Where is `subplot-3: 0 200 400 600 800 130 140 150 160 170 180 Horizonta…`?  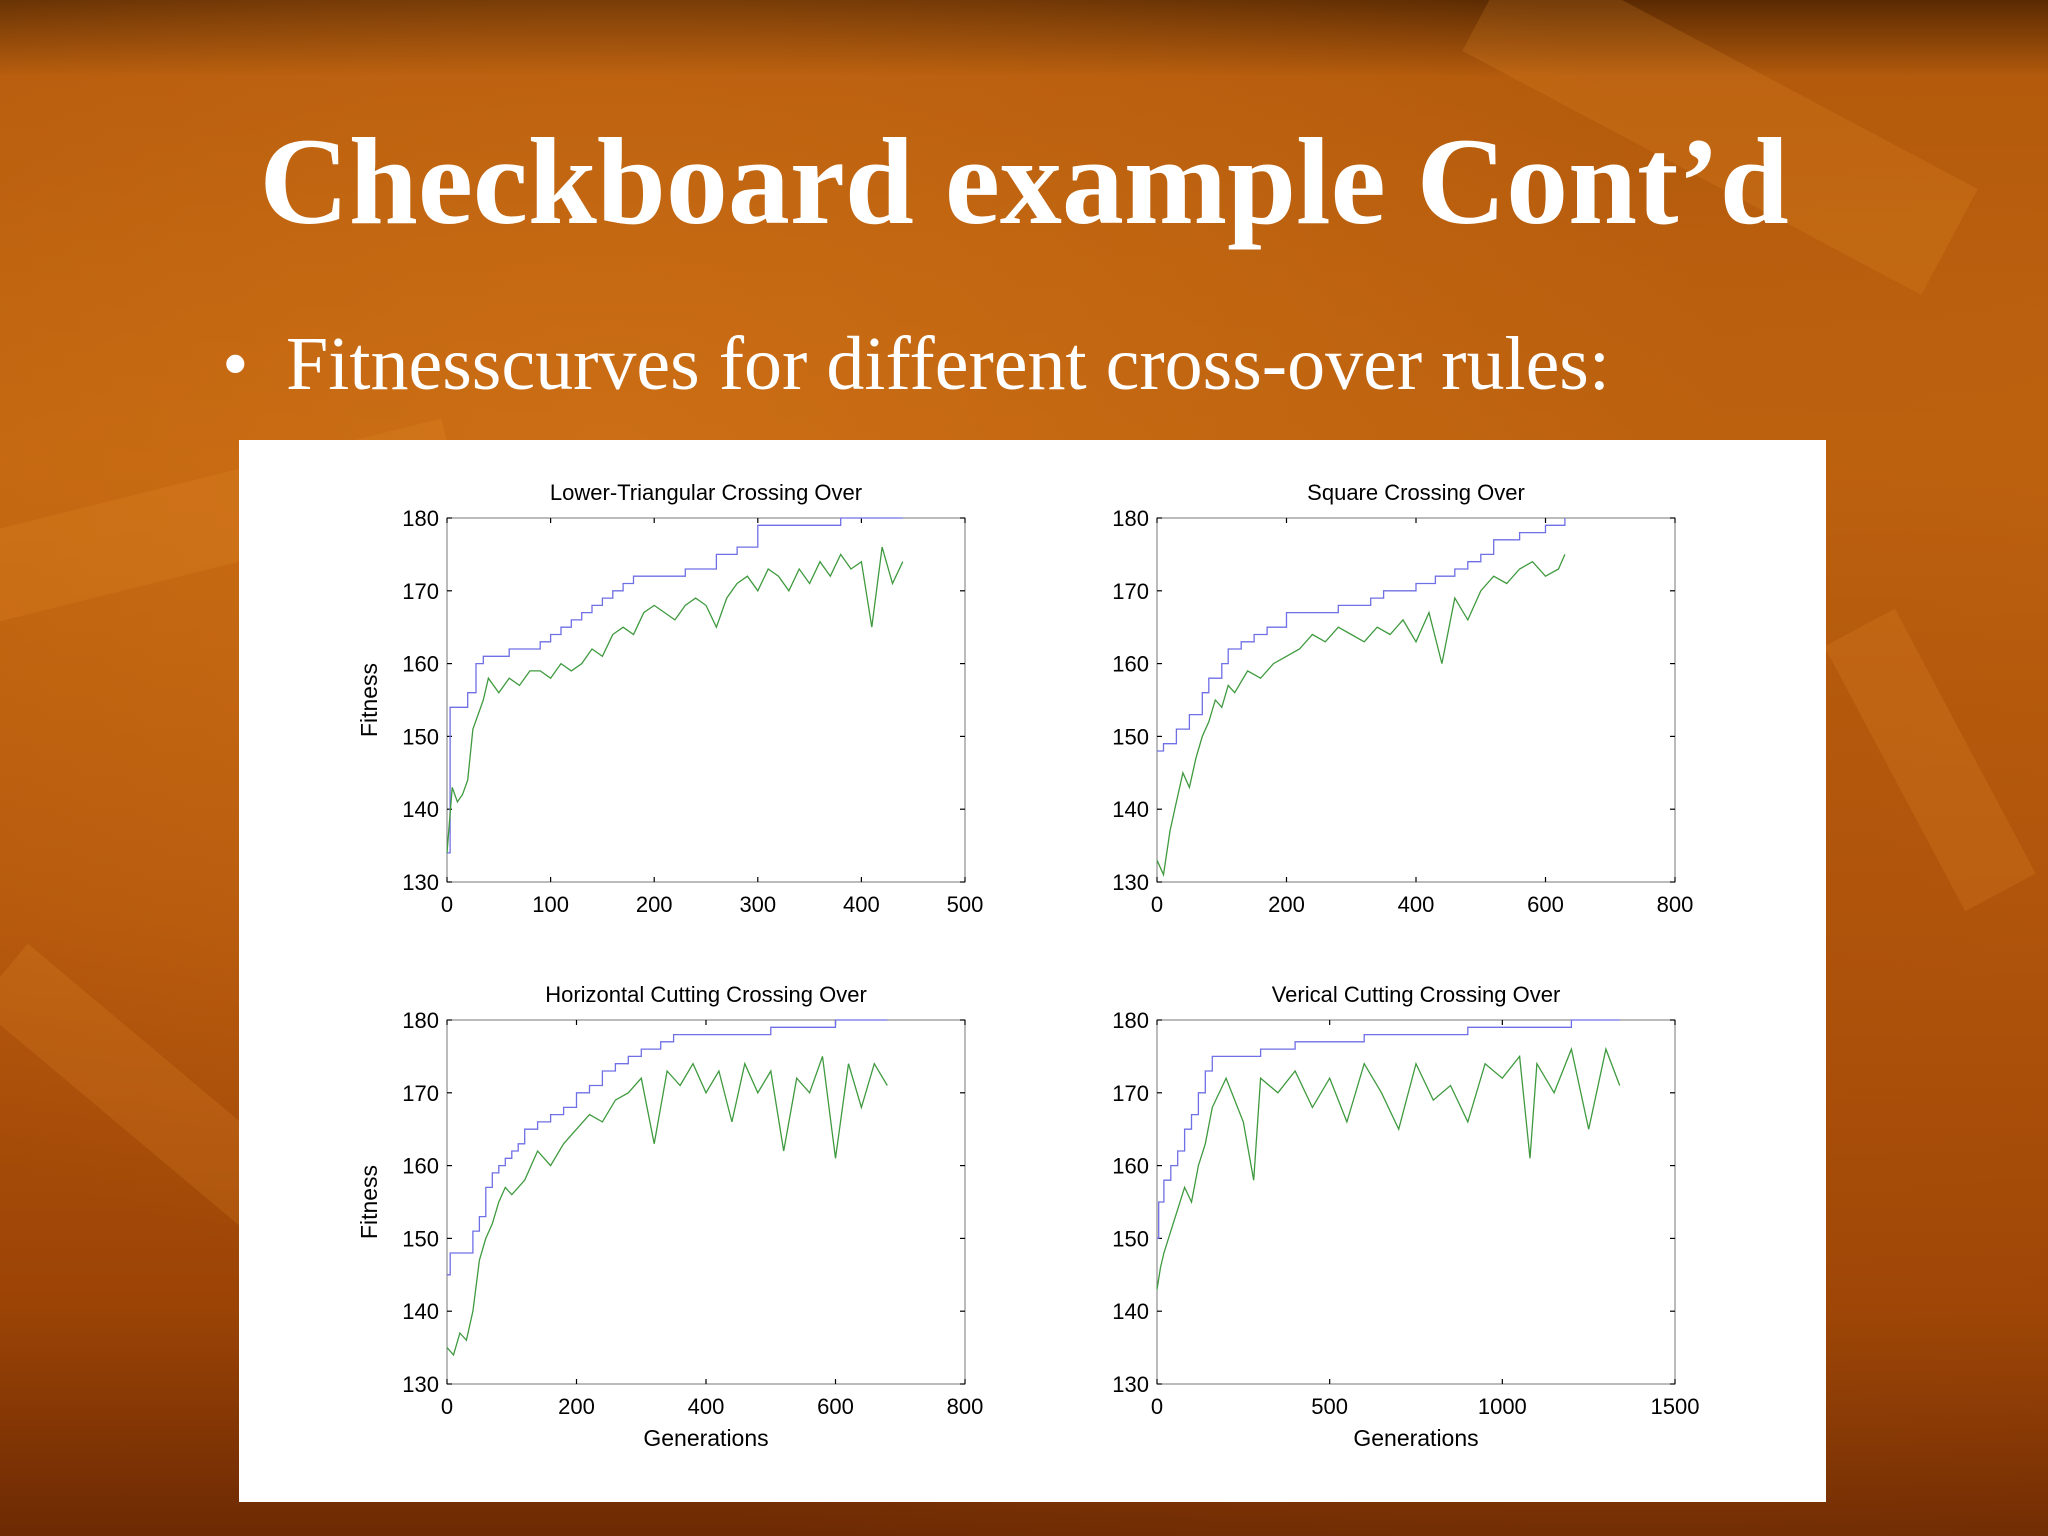 subplot-3: 0 200 400 600 800 130 140 150 160 170 180 Horizonta… is located at coordinates (669, 1216).